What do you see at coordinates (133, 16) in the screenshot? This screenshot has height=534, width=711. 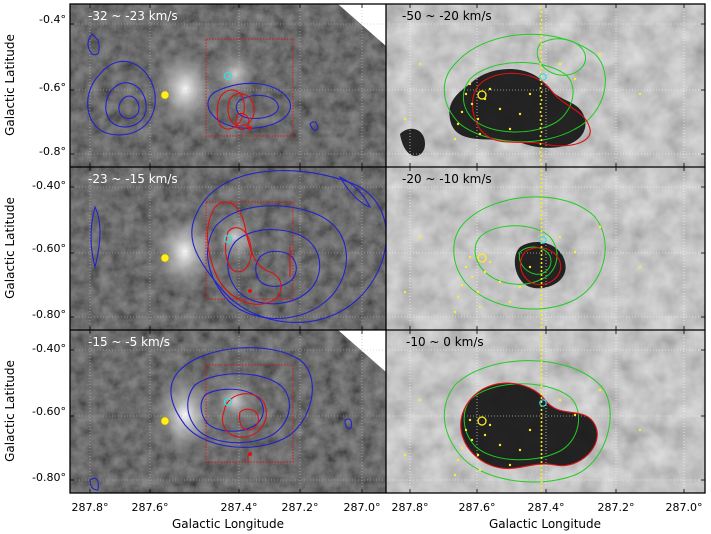 I see `velocity-label-panel-1: -32 ~ -23 km/s` at bounding box center [133, 16].